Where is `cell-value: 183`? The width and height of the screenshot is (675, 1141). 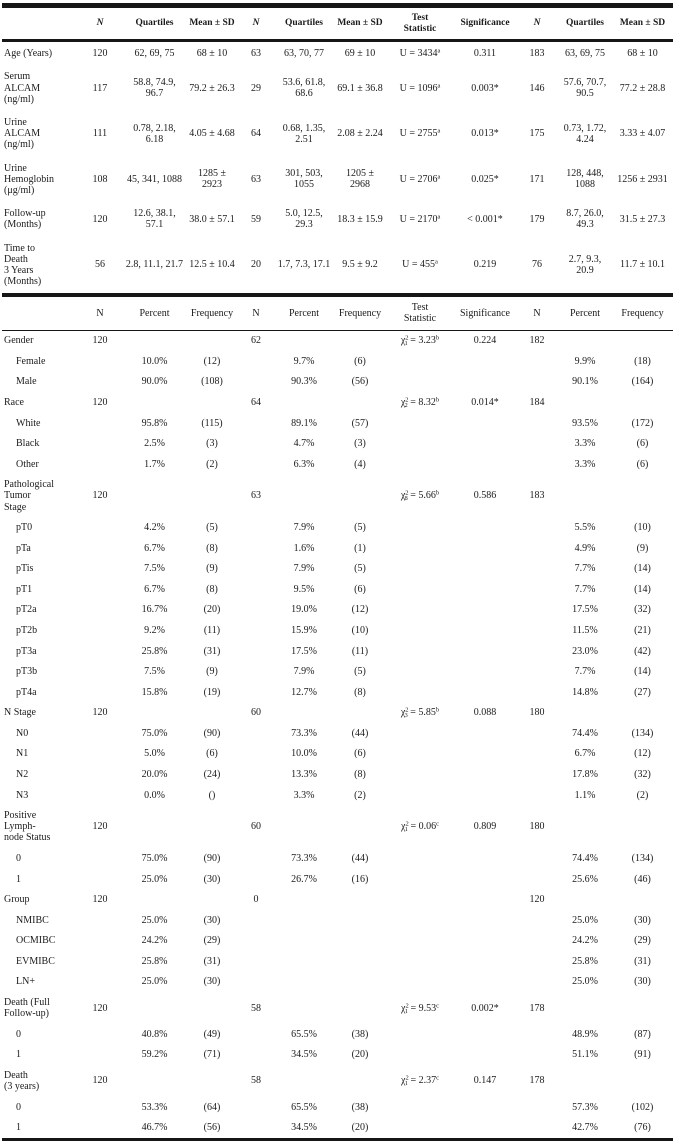 cell-value: 183 is located at coordinates (537, 54).